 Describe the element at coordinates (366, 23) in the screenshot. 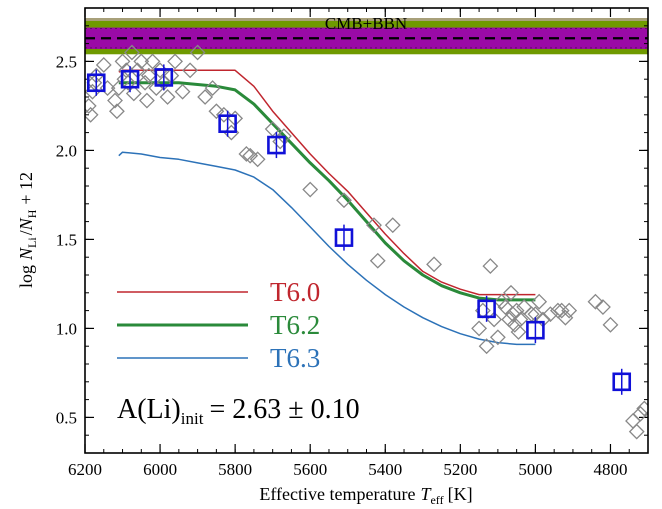

I see `band-label: CMB+BBN` at that location.